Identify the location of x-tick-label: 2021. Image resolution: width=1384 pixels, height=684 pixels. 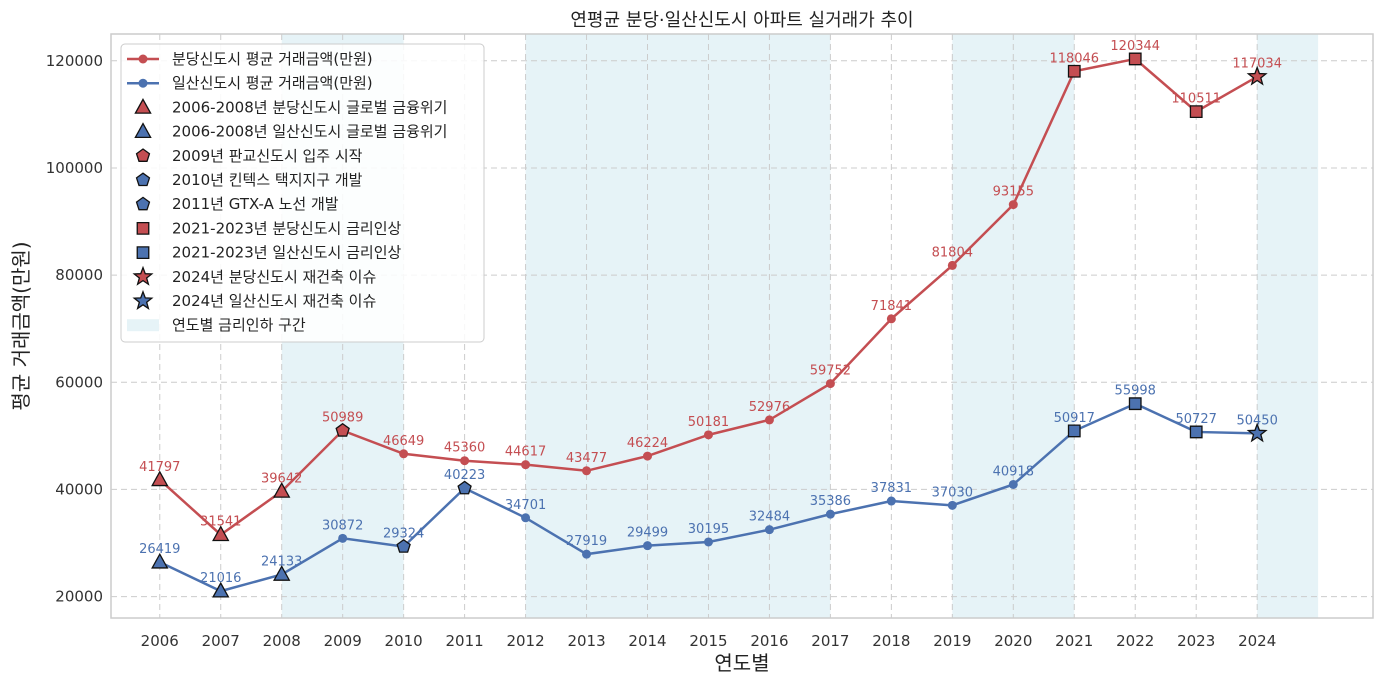
(1074, 641).